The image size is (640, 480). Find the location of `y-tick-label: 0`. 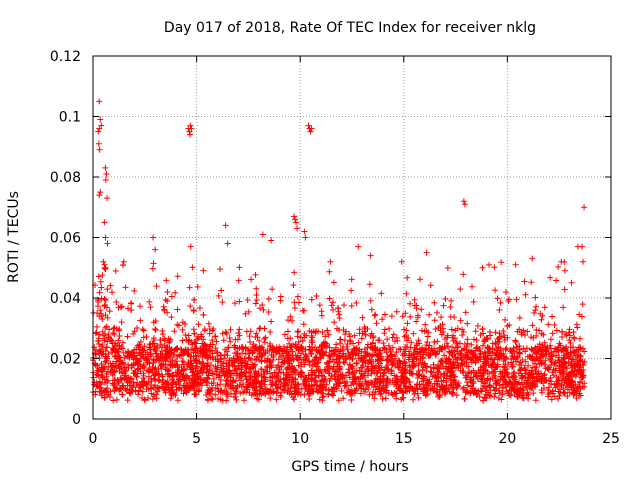

y-tick-label: 0 is located at coordinates (76, 420).